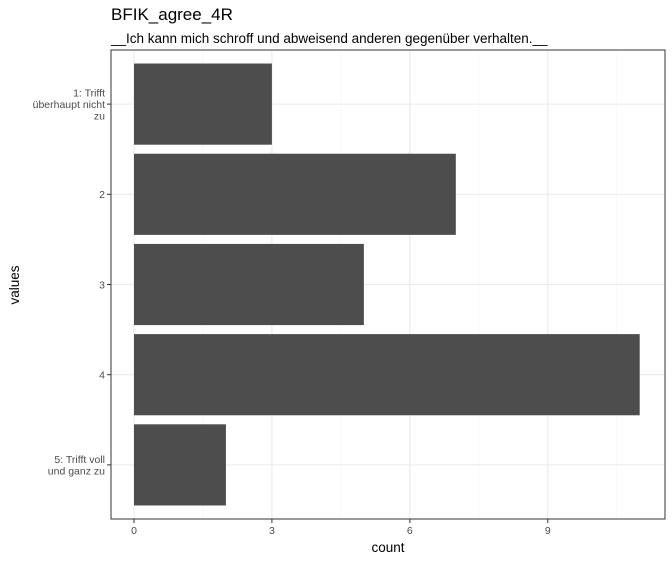  Describe the element at coordinates (76, 466) in the screenshot. I see `y-tick-label: 5: Trifft voll und ganz zu` at that location.